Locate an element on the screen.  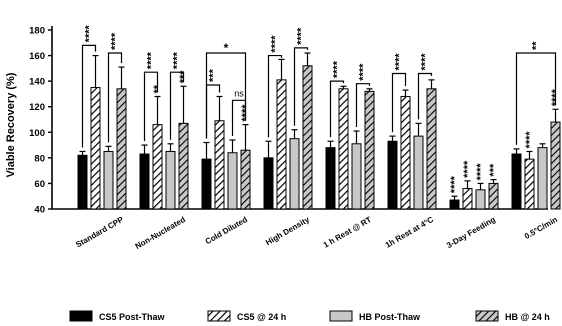
x-tick-label: Cold Diluted is located at coordinates (226, 230).